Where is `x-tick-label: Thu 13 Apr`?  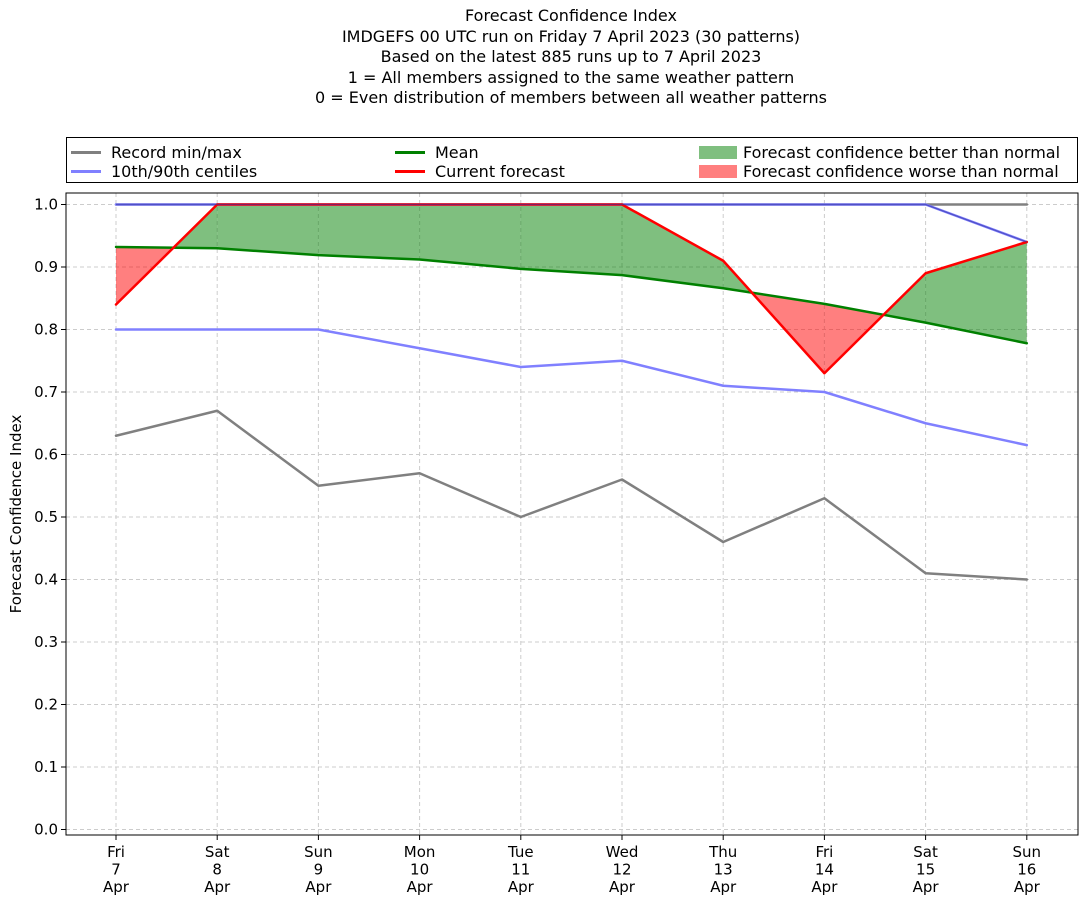 x-tick-label: Thu 13 Apr is located at coordinates (722, 869).